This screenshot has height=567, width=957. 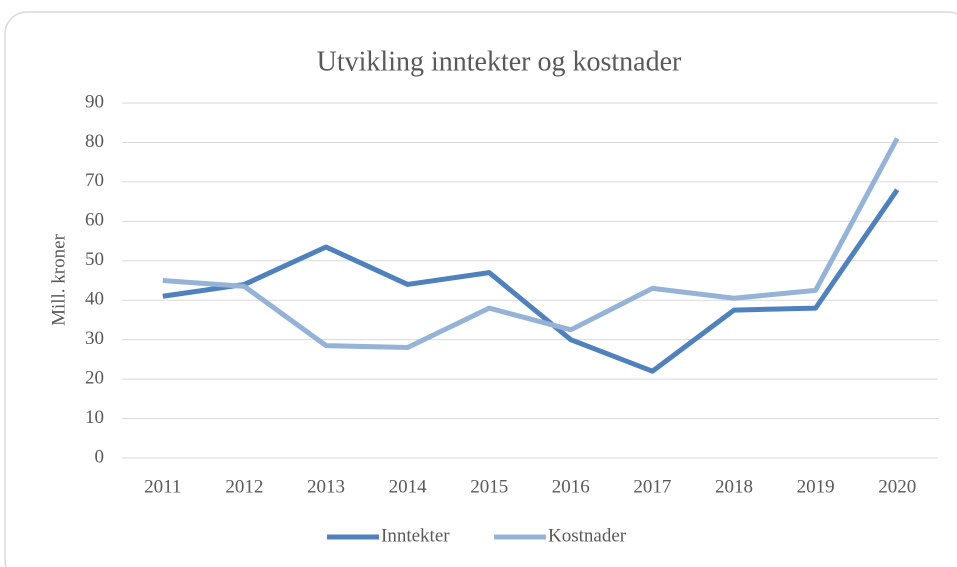 What do you see at coordinates (94, 377) in the screenshot?
I see `y-tick-label: 20` at bounding box center [94, 377].